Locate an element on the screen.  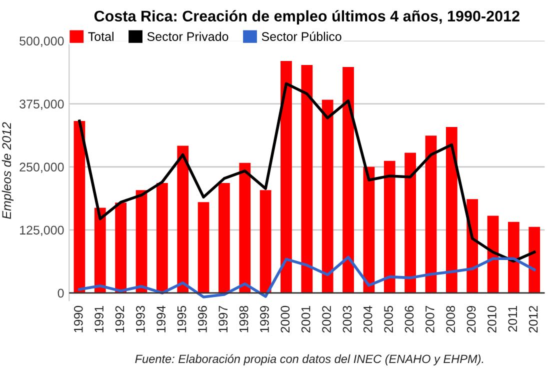
y-tick-label: 125,000 is located at coordinates (42, 231).